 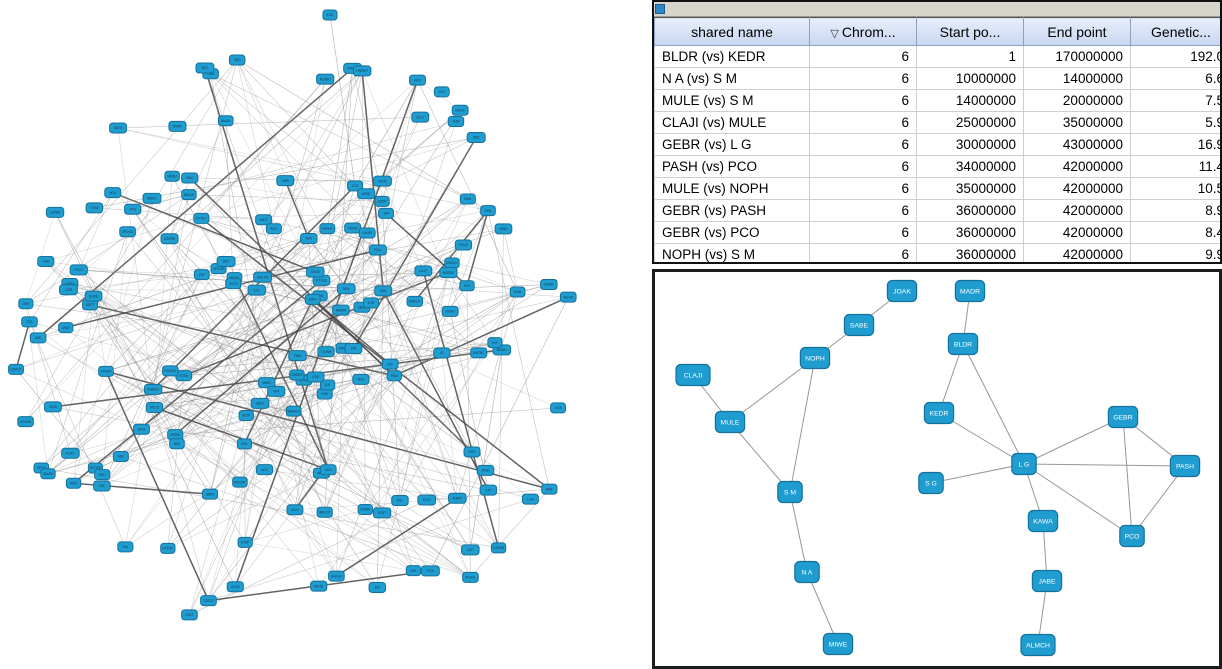 What do you see at coordinates (452, 263) in the screenshot?
I see `graph-node: DHCKL` at bounding box center [452, 263].